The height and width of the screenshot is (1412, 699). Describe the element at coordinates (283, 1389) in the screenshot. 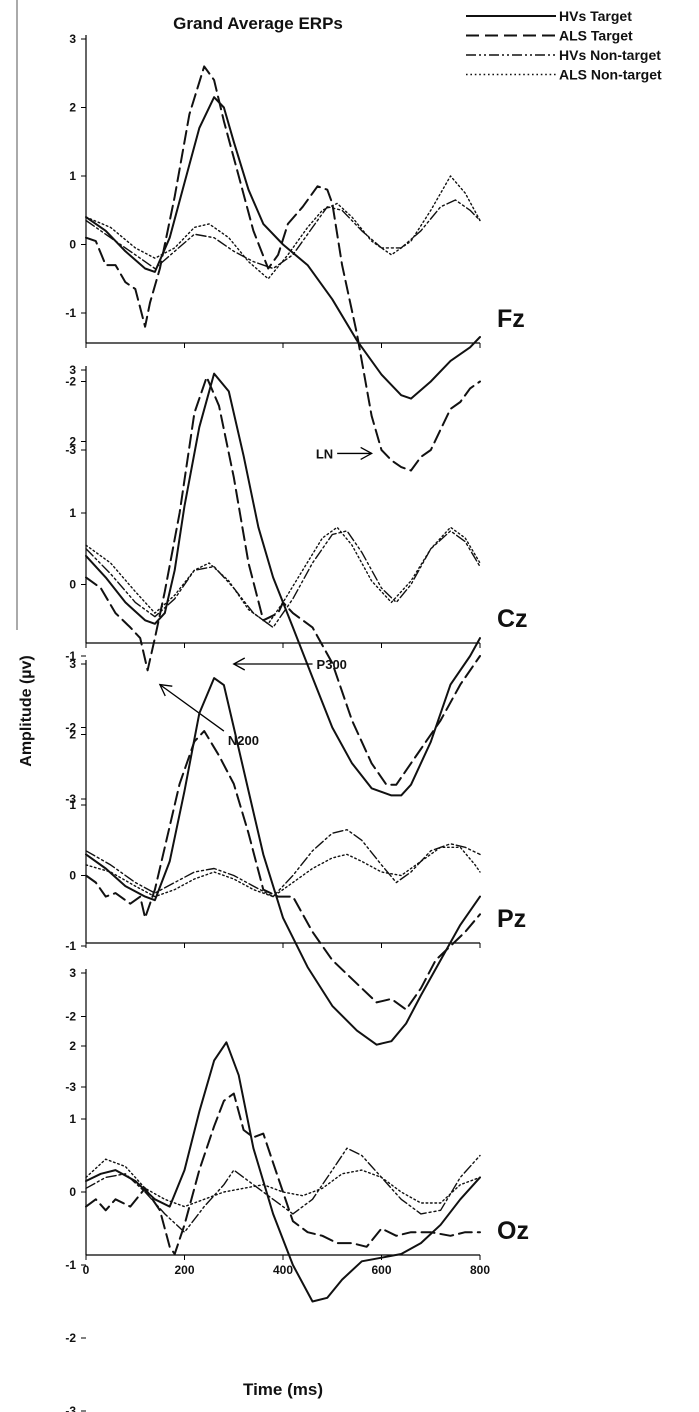

I see `x-axis-label: Time (ms)` at that location.